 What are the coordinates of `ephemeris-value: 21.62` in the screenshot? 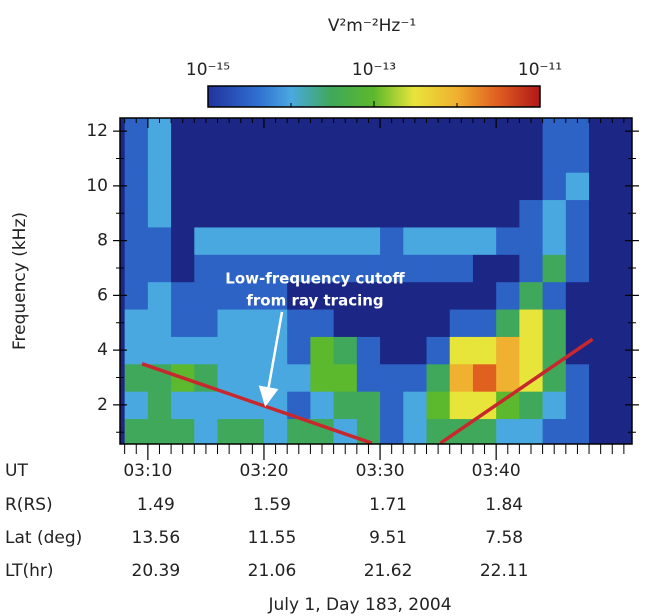 It's located at (388, 571).